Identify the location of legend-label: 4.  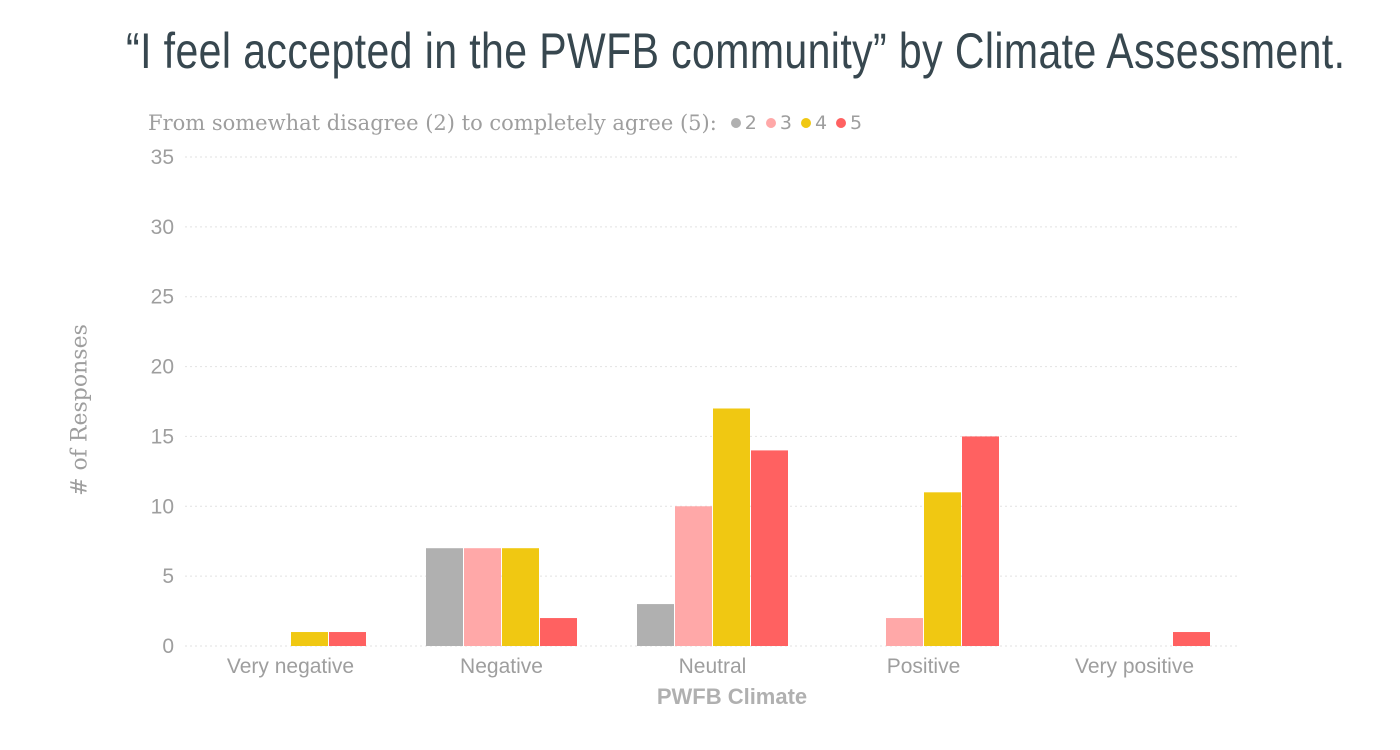
(821, 123).